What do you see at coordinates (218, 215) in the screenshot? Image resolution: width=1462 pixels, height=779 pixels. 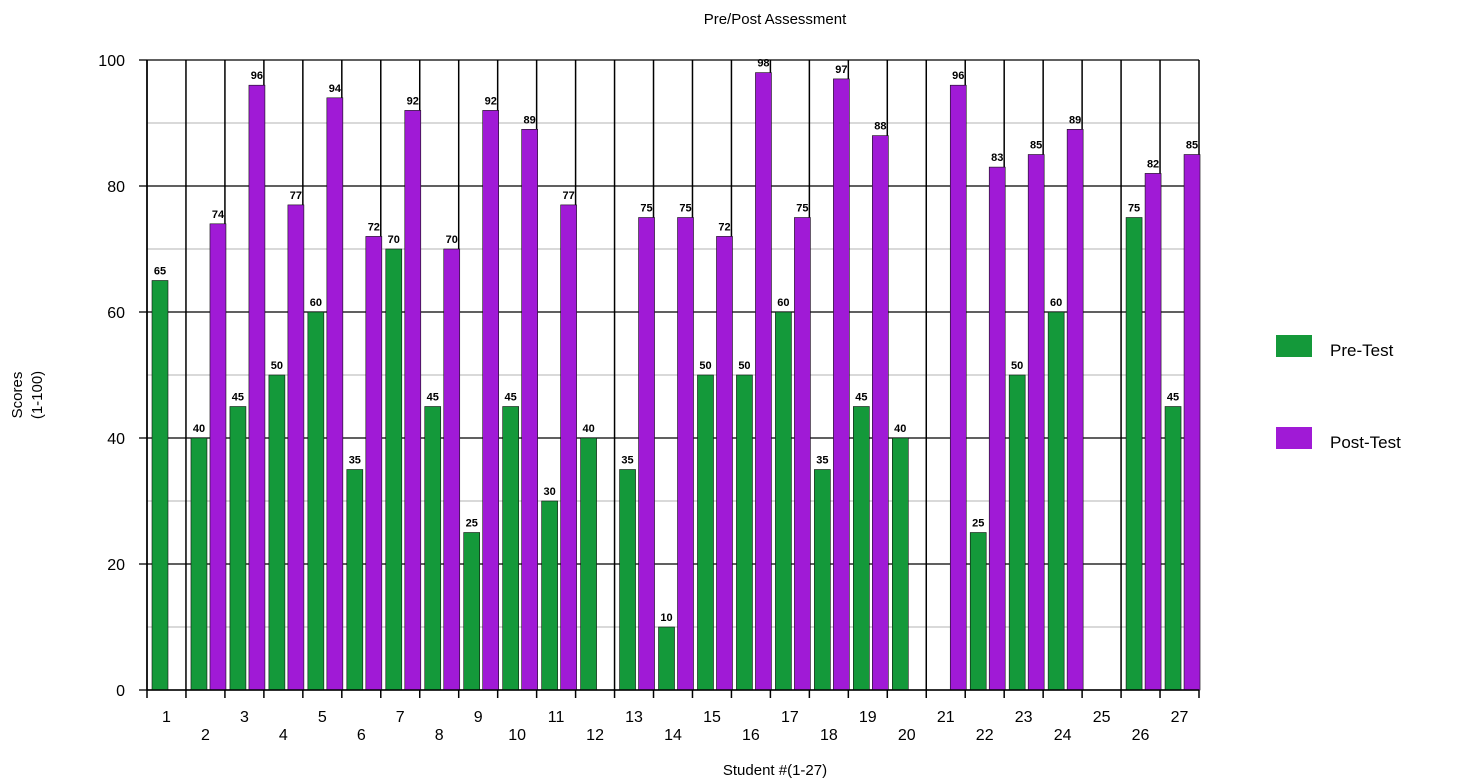 I see `data-label: 74` at bounding box center [218, 215].